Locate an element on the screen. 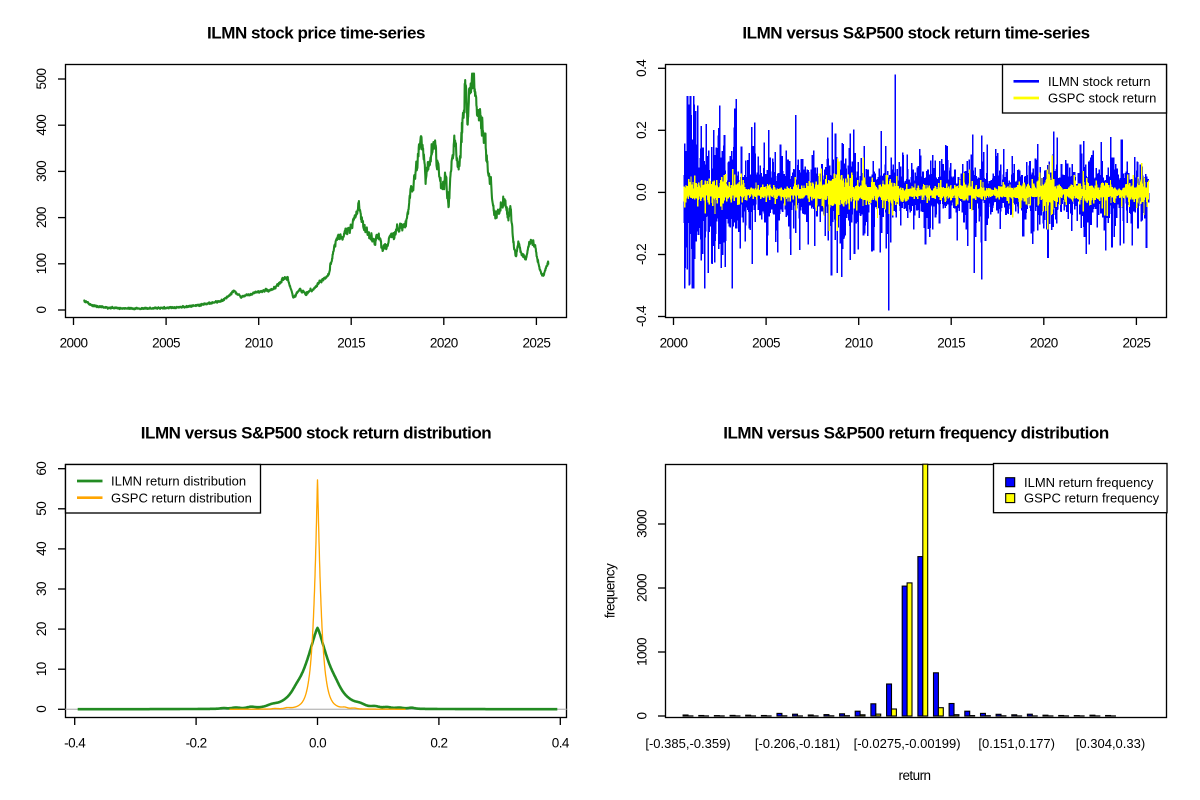 This screenshot has width=1200, height=800. svg-text: [-0.0275,-0.00199) is located at coordinates (907, 743).